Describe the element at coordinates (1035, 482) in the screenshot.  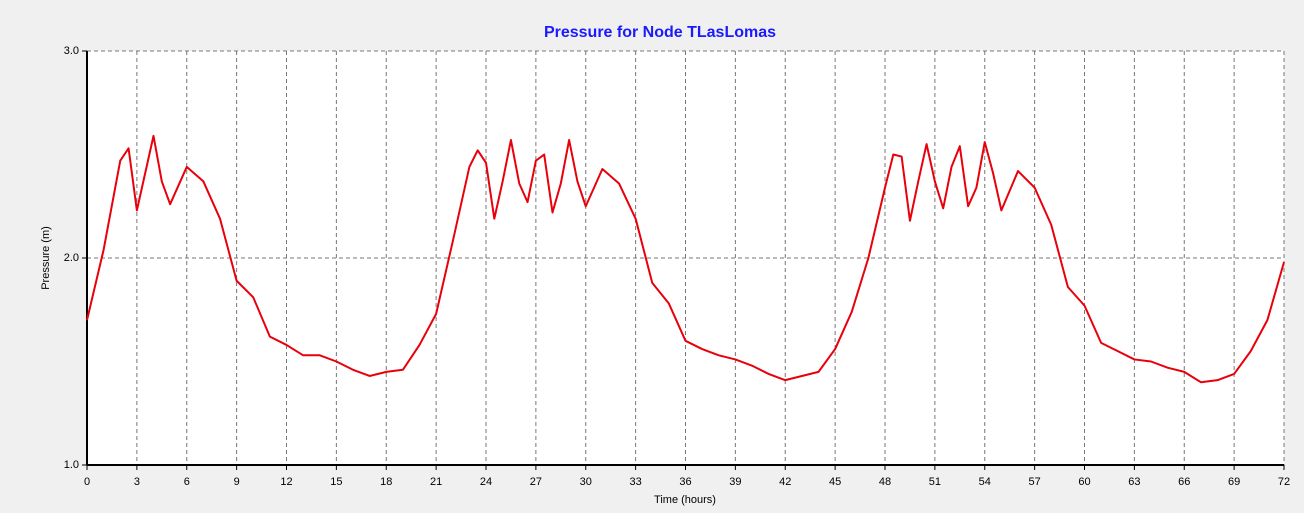
I see `x-tick-label: 57` at that location.